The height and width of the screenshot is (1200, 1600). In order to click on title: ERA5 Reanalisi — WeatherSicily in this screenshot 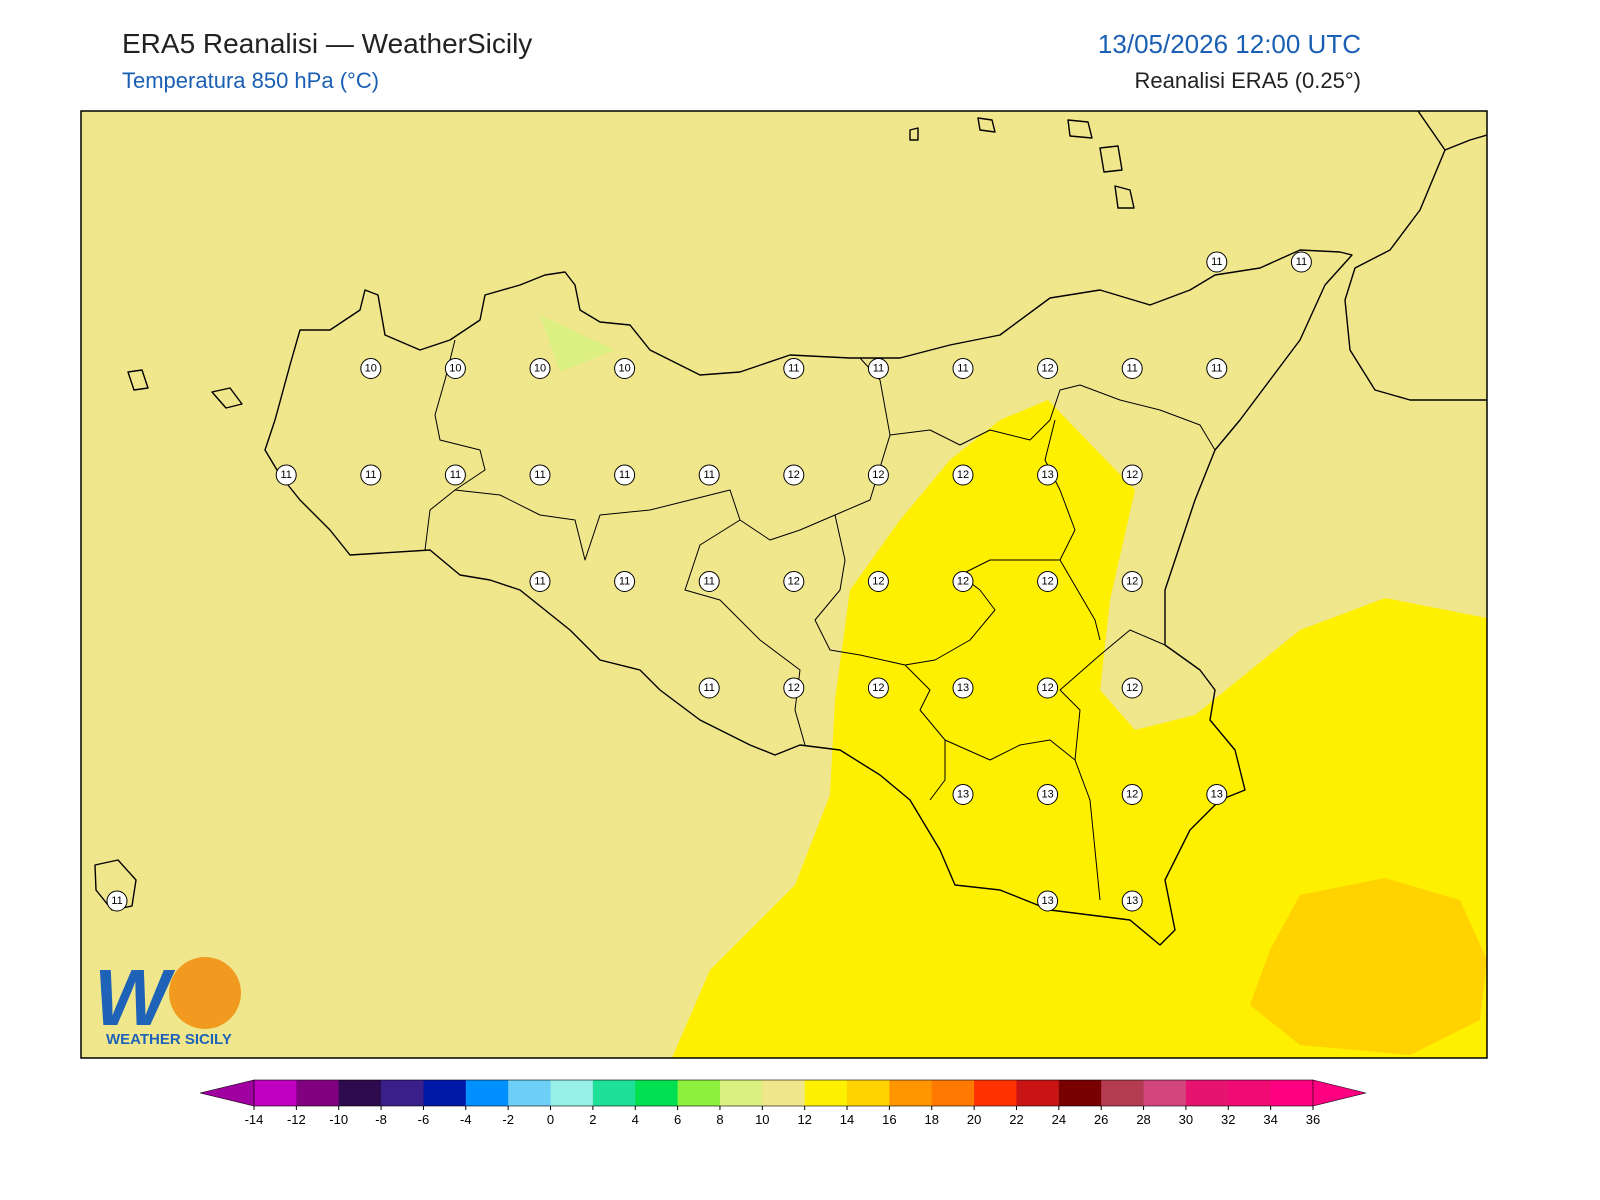, I will do `click(327, 43)`.